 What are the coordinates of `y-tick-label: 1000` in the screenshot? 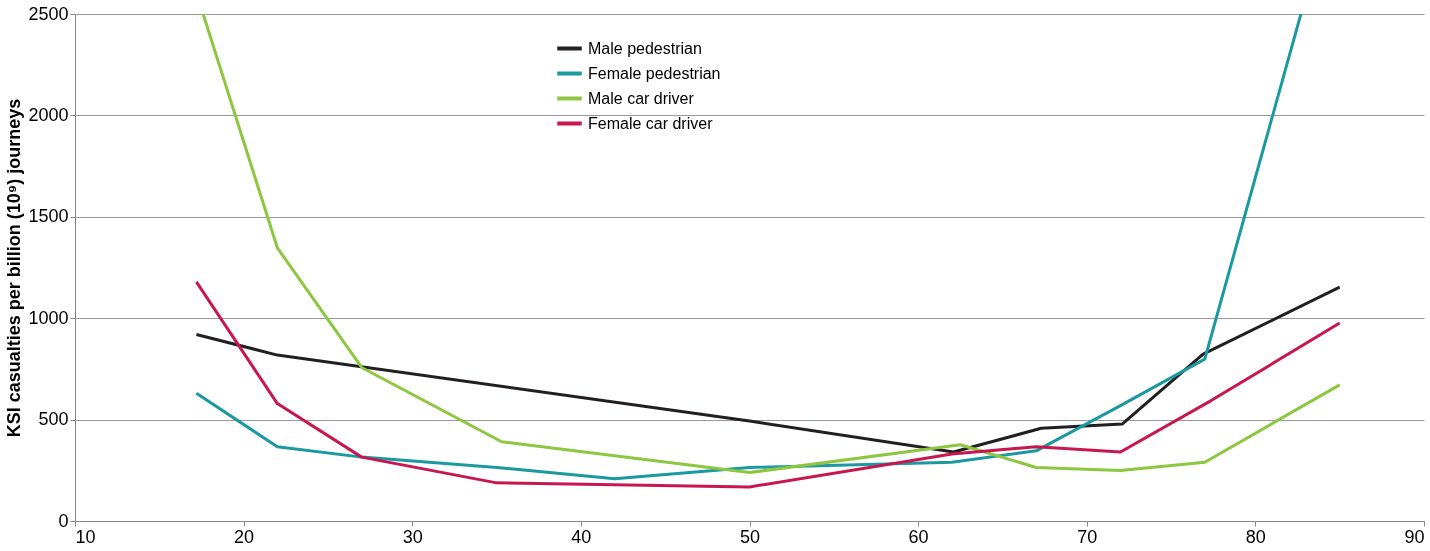 It's located at (48, 317).